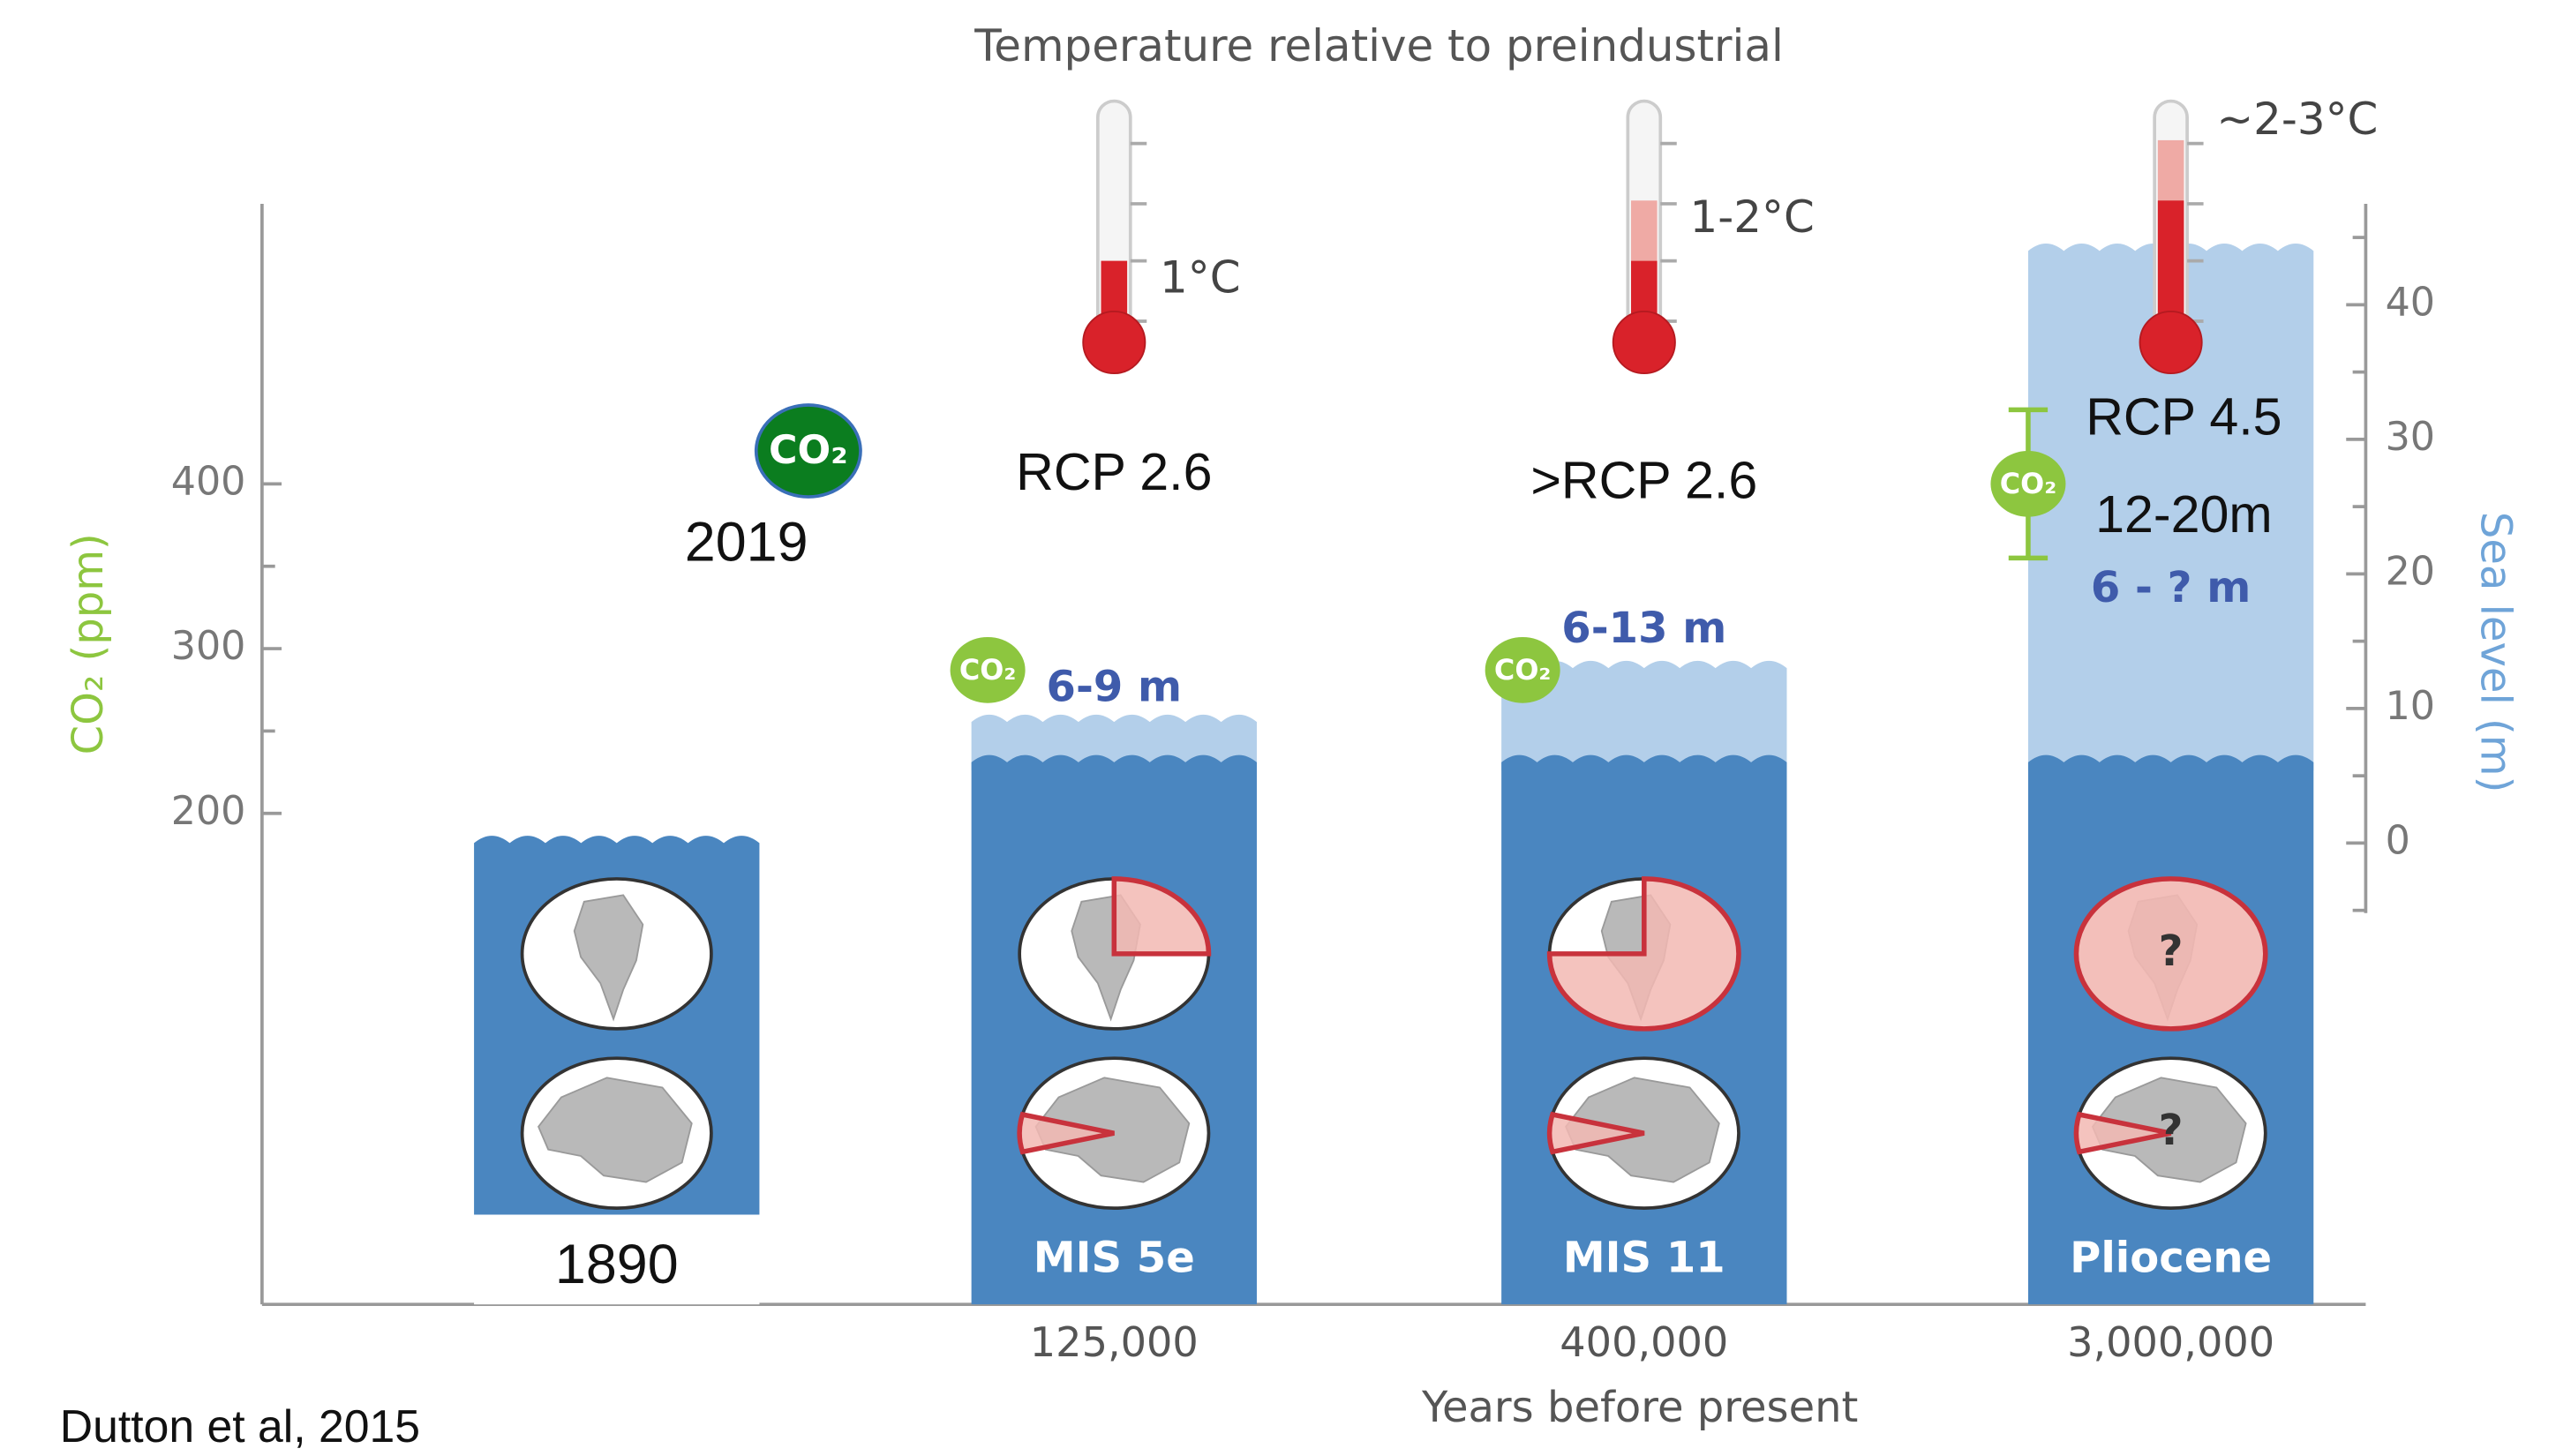 This screenshot has width=2556, height=1456. Describe the element at coordinates (746, 543) in the screenshot. I see `co2-now-label: 2019` at that location.